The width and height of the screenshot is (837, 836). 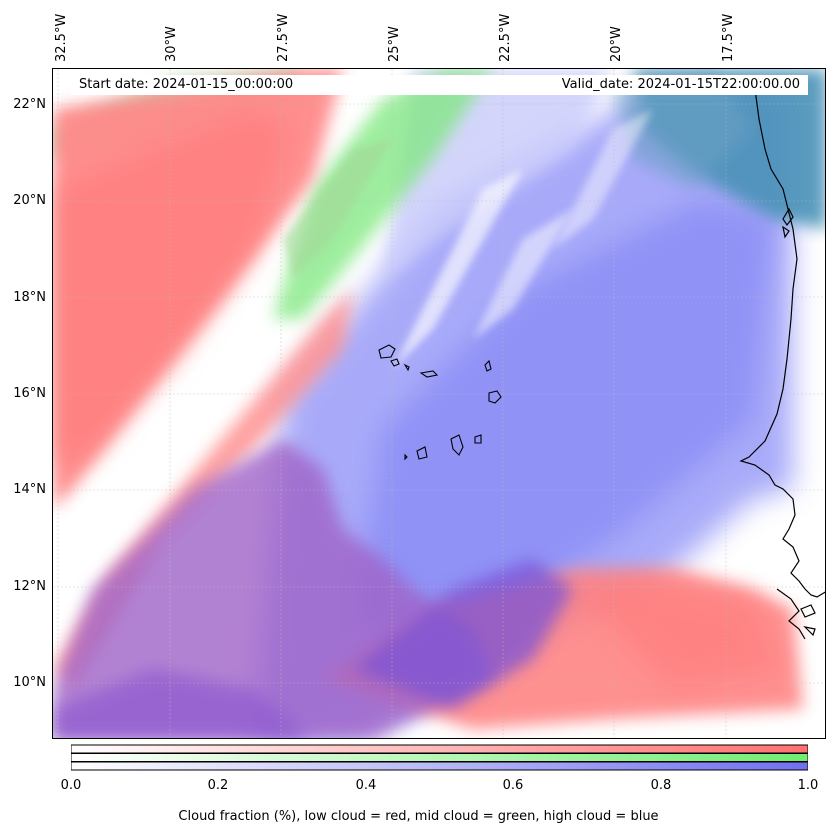 What do you see at coordinates (680, 84) in the screenshot?
I see `valid-date-text: Valid_date: 2024-01-15T22:00:00.00` at bounding box center [680, 84].